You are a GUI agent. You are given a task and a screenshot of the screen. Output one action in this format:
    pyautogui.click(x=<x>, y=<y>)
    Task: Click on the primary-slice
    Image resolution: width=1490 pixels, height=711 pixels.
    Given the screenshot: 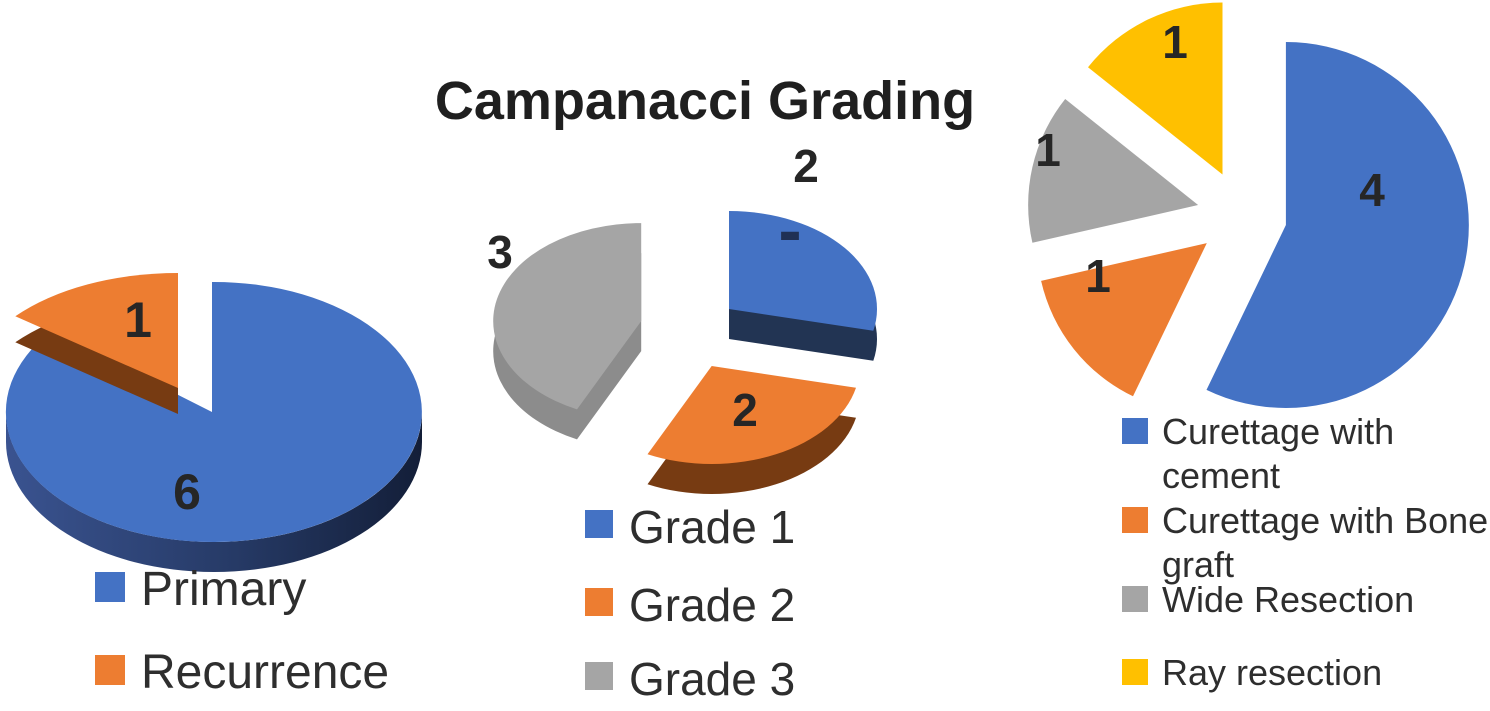 What is the action you would take?
    pyautogui.click(x=213, y=411)
    